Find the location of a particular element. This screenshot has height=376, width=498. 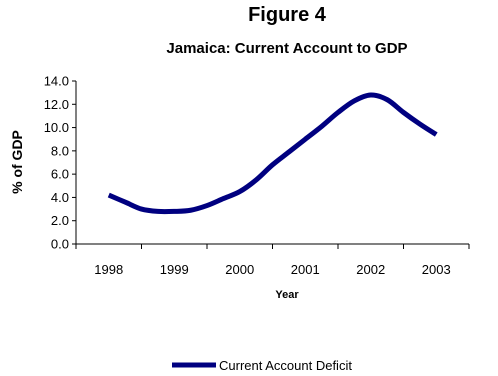

x-tick-label: 2002 is located at coordinates (370, 269).